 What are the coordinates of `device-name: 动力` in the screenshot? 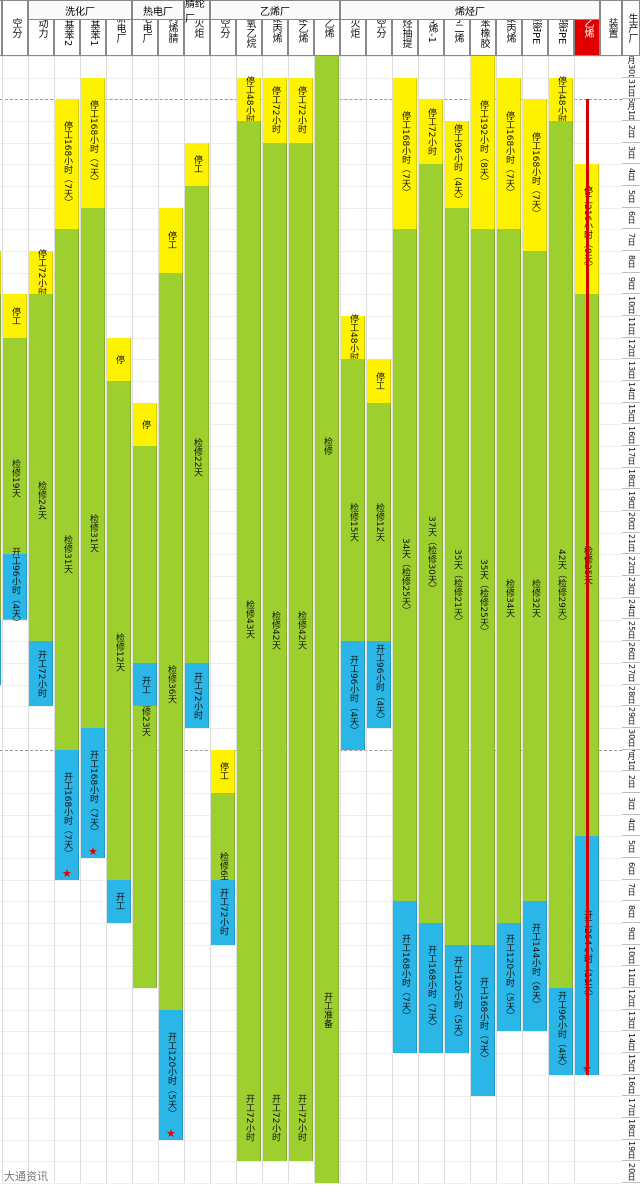 It's located at (41, 28).